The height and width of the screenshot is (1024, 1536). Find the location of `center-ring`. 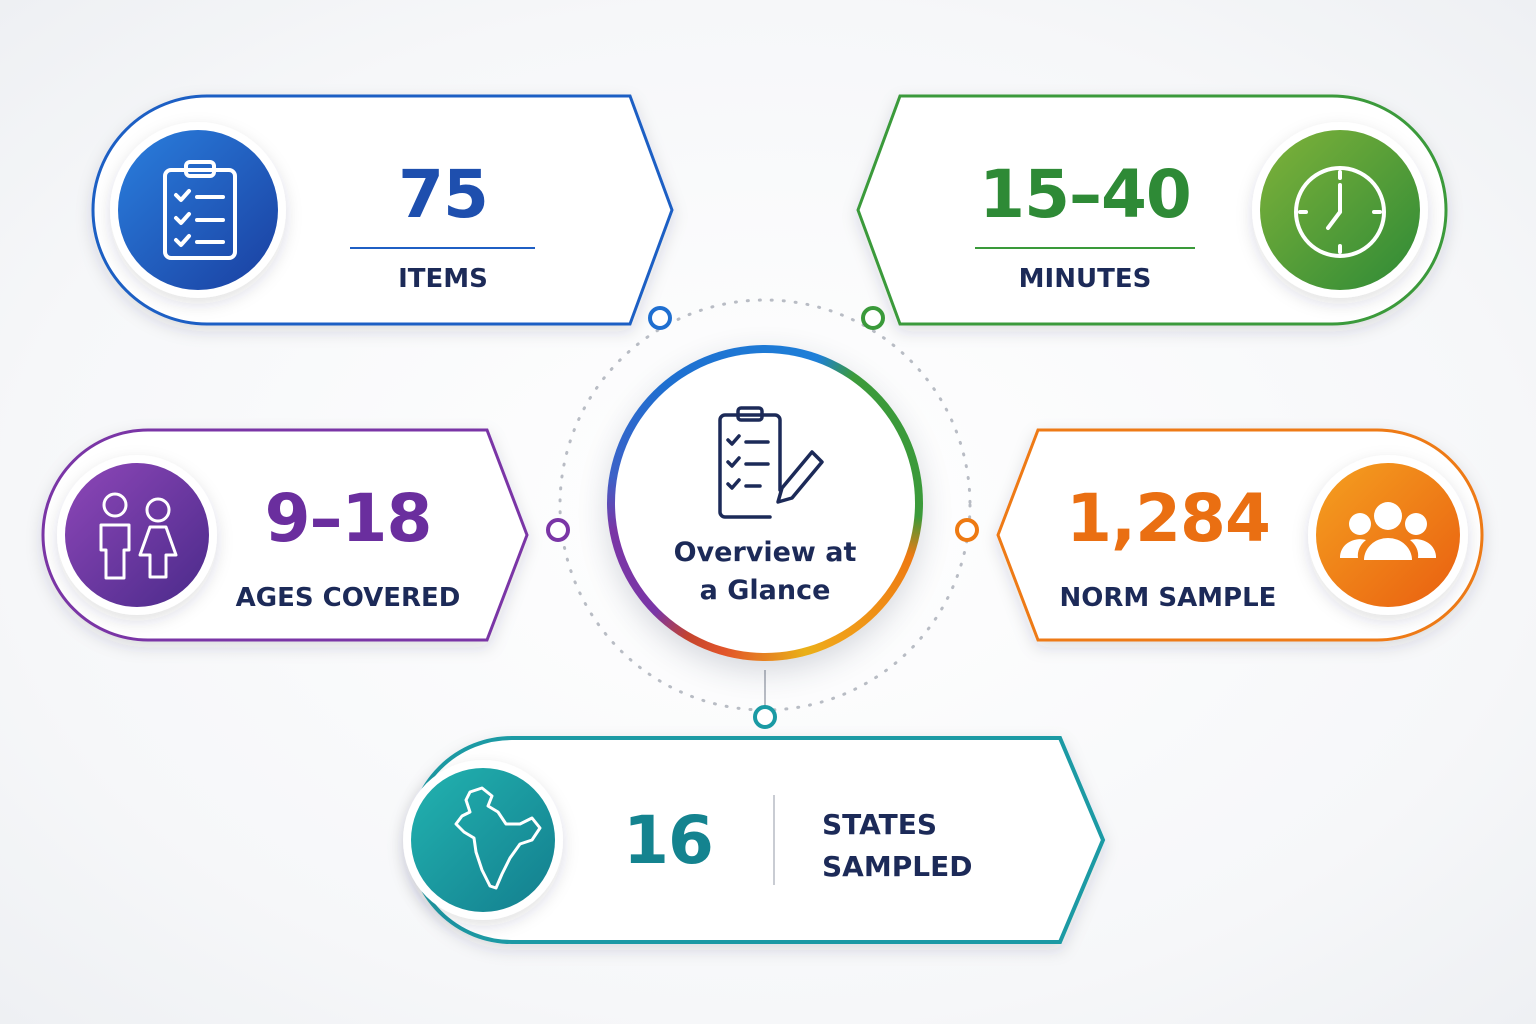

center-ring is located at coordinates (765, 503).